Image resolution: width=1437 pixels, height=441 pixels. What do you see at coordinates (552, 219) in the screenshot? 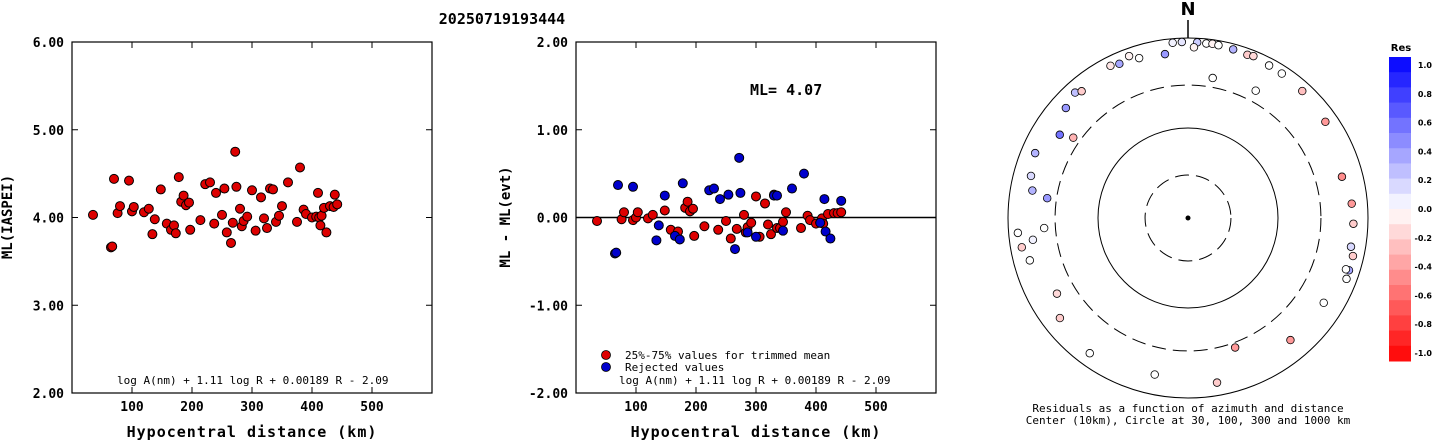
I see `y-tick-label: 0.00` at bounding box center [552, 219].